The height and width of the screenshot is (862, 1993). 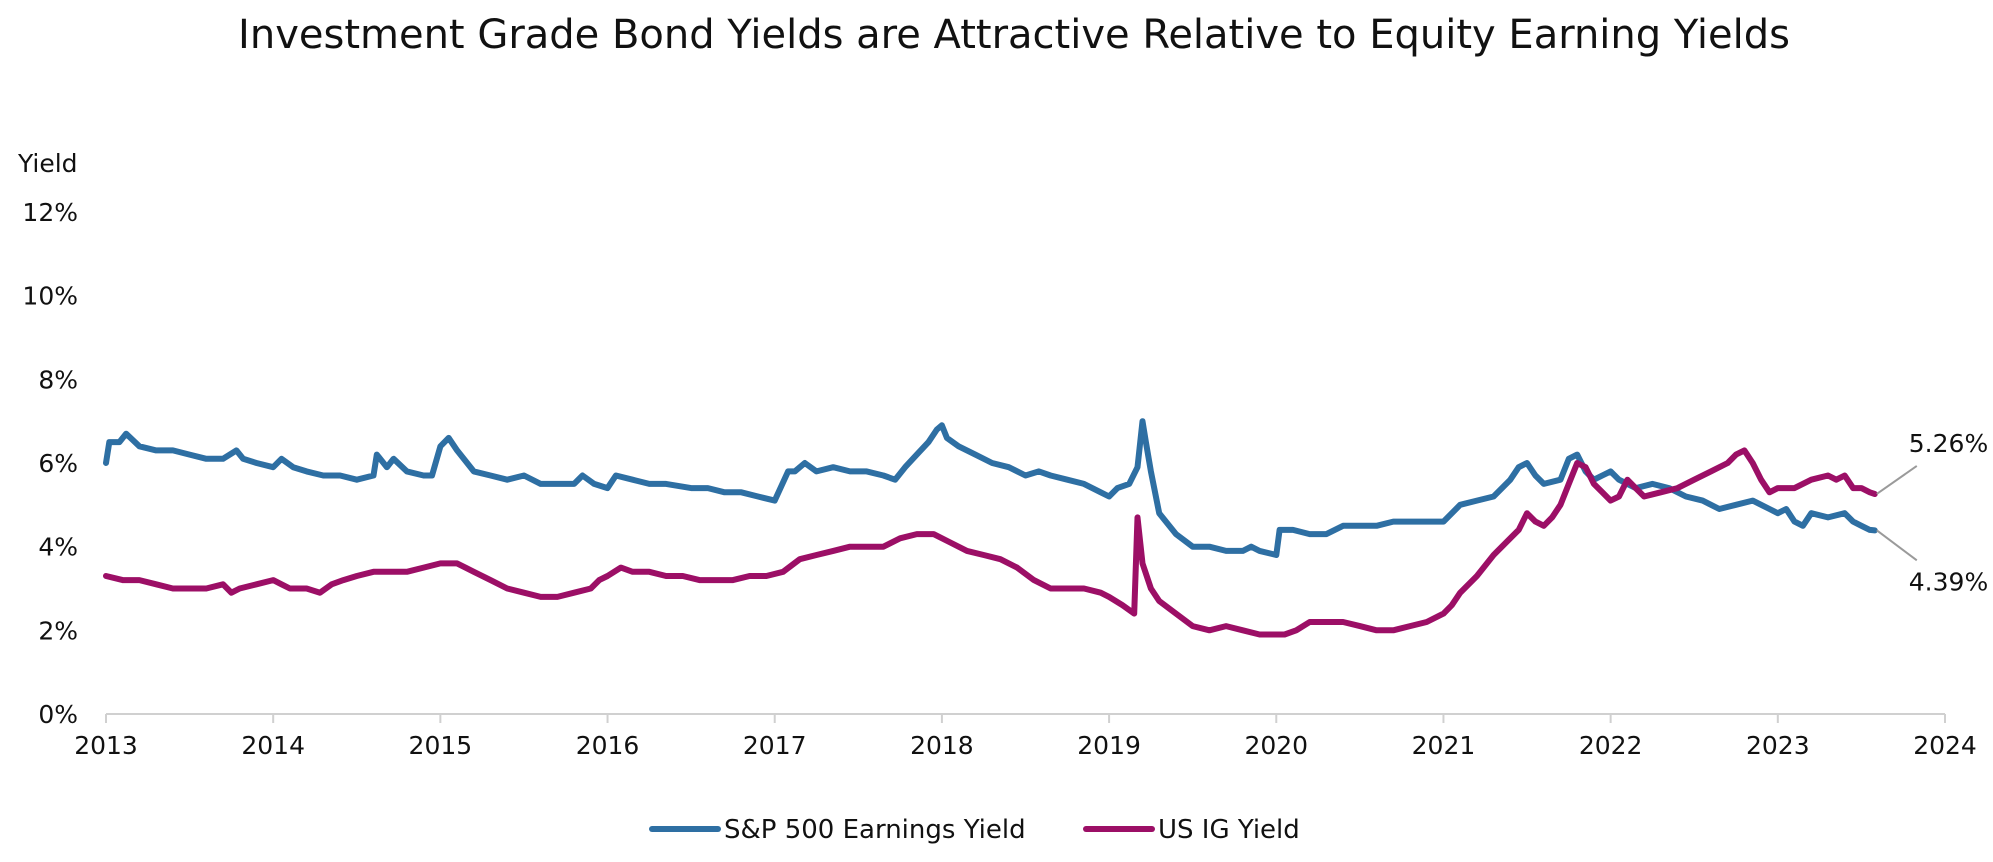 I want to click on x-tick-label: 2024, so click(x=1945, y=745).